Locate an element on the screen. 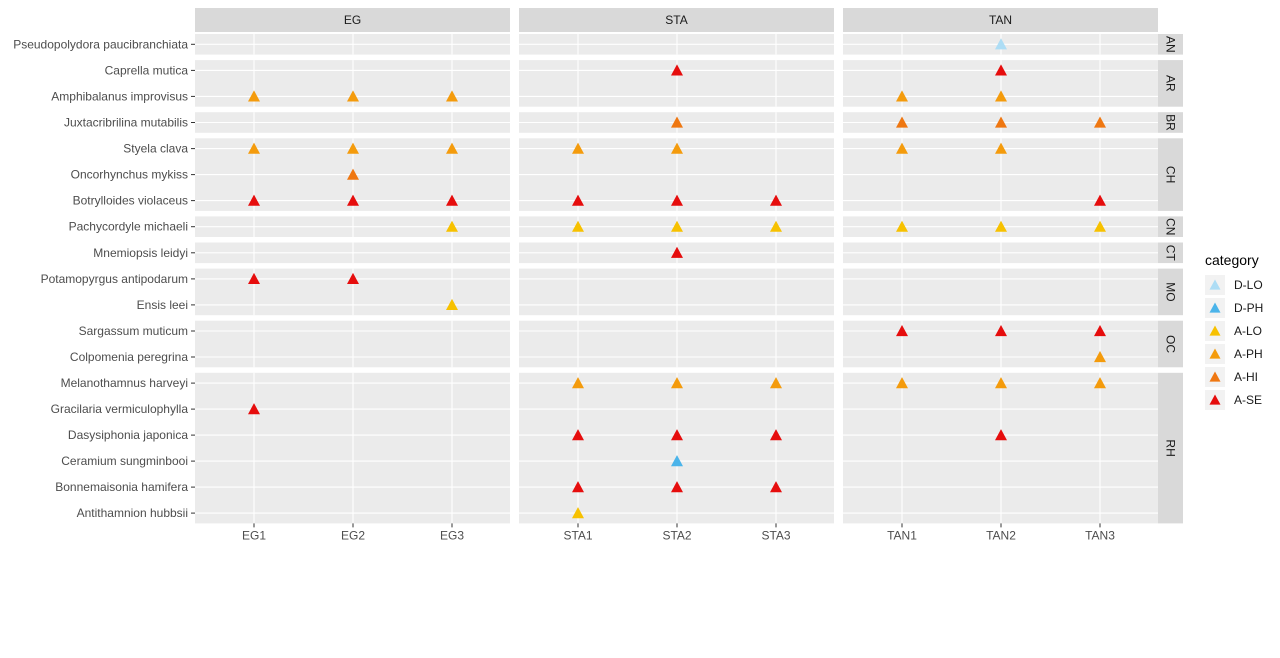  data-point-melanothamnus-harveyi-sta2 is located at coordinates (677, 383).